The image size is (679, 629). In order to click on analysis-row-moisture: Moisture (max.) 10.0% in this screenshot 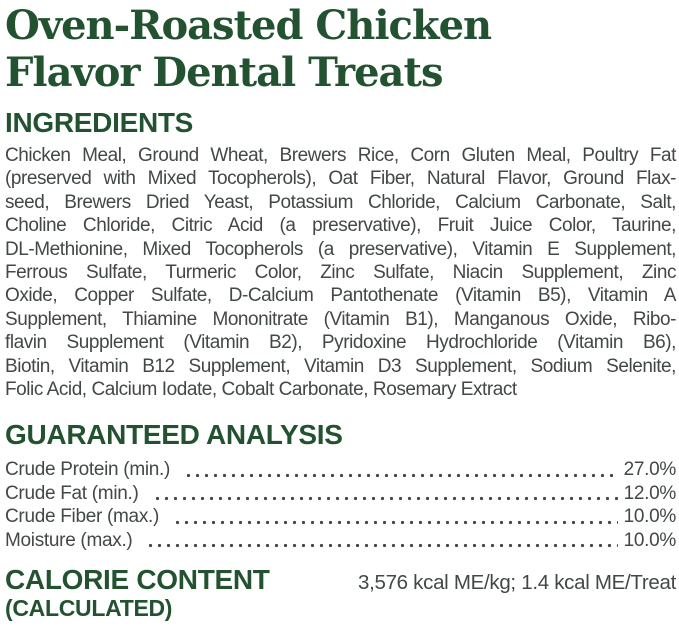, I will do `click(340, 540)`.